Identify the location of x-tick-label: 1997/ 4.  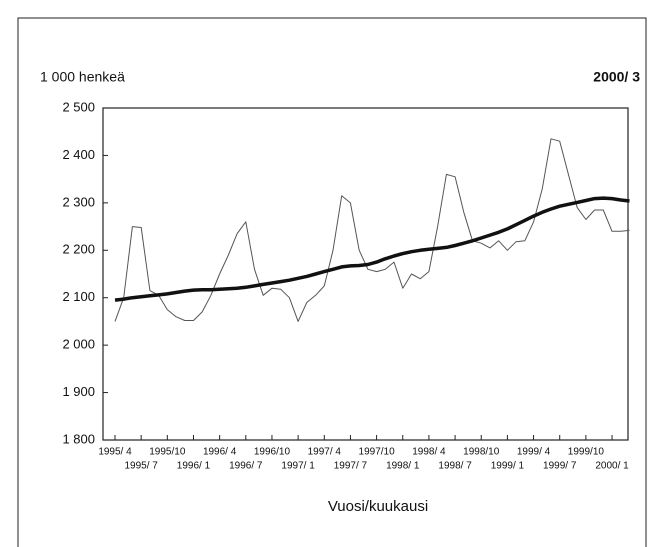
(325, 452).